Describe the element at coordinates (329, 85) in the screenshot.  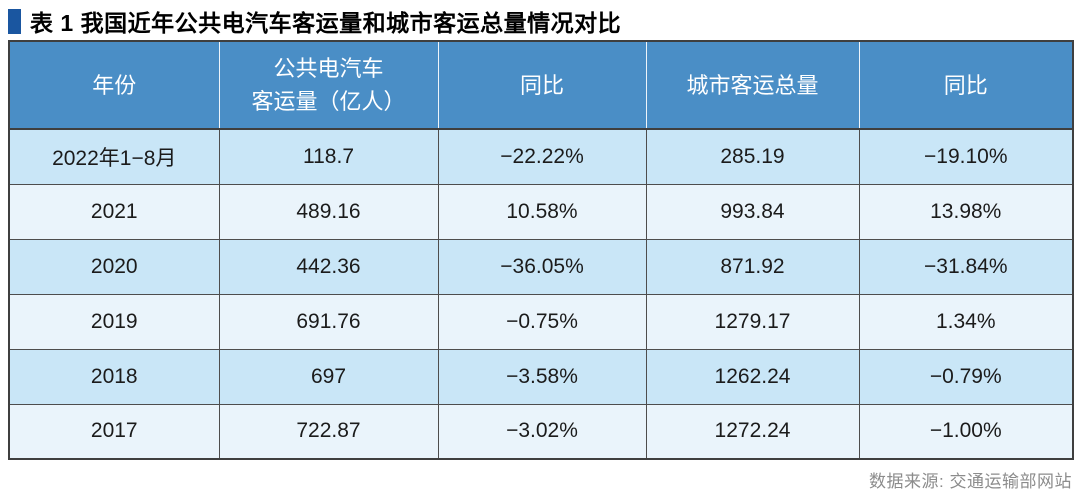
I see `column-header-bus-volume: 公共电汽车 客运量（亿人）` at that location.